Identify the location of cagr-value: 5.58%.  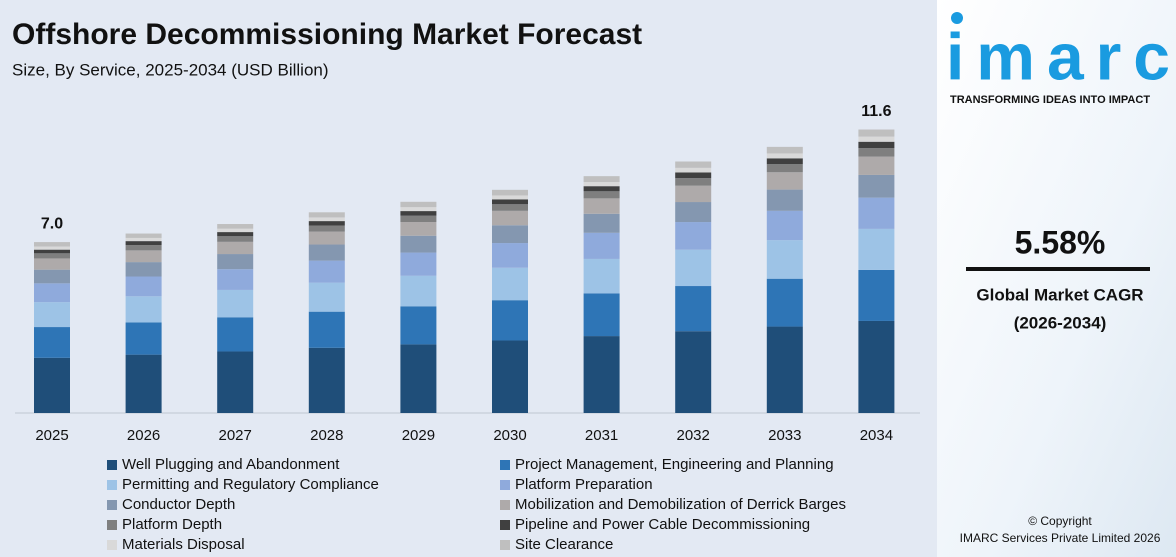
(1060, 242).